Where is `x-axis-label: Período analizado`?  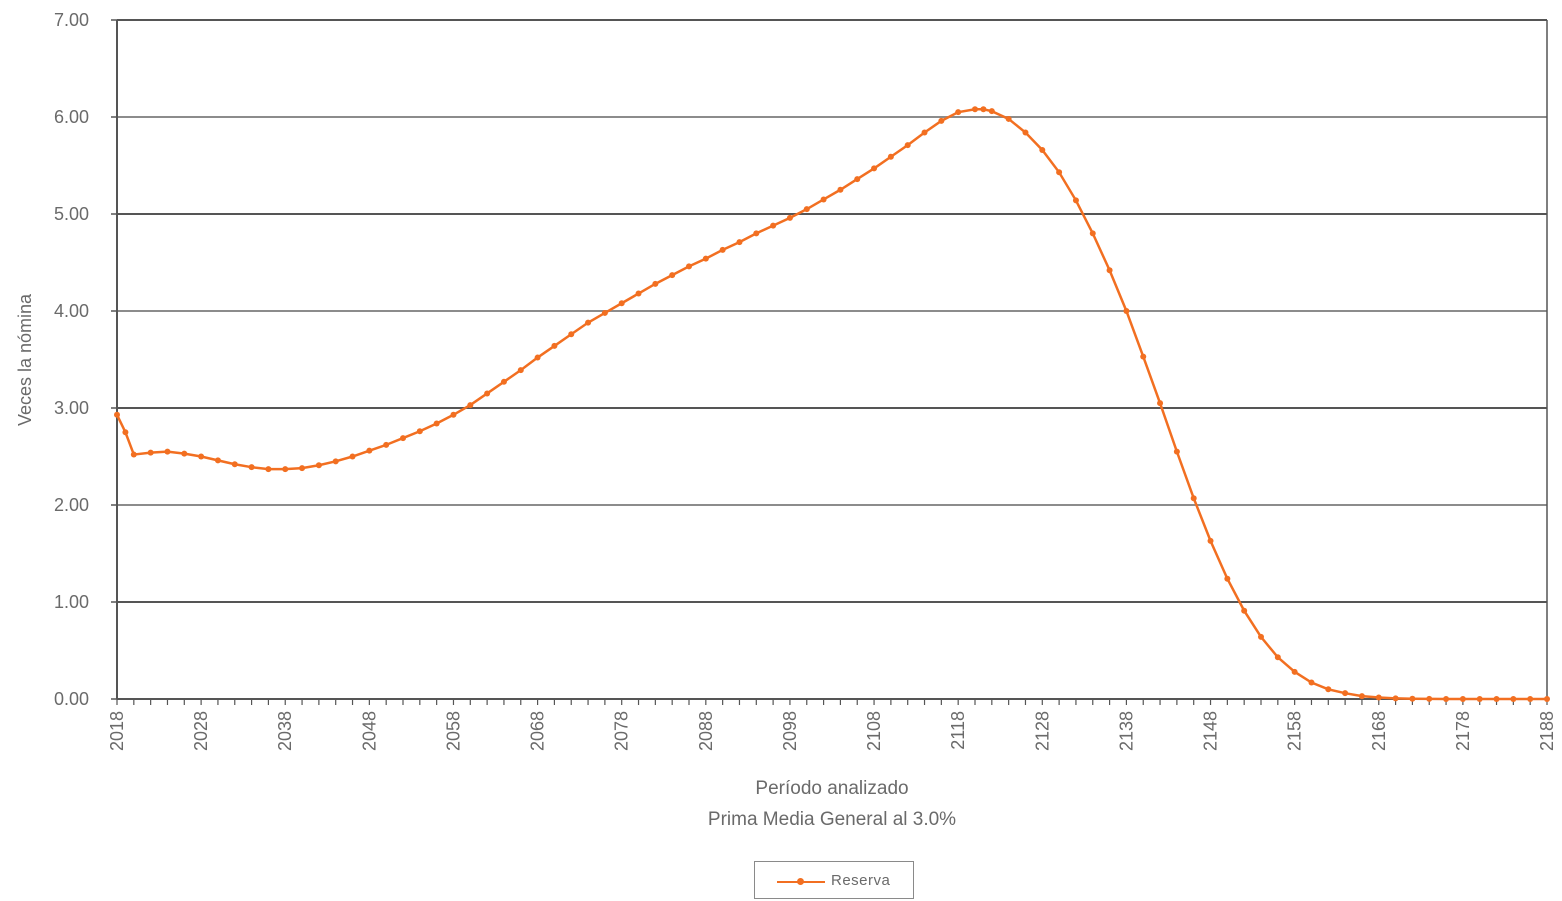 x-axis-label: Período analizado is located at coordinates (831, 788).